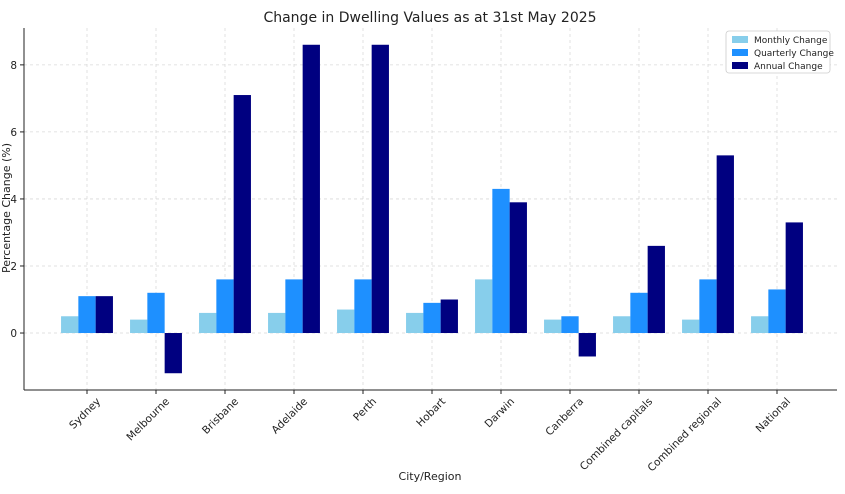 Image resolution: width=845 pixels, height=494 pixels. What do you see at coordinates (431, 413) in the screenshot?
I see `x-tick-label: Hobart` at bounding box center [431, 413].